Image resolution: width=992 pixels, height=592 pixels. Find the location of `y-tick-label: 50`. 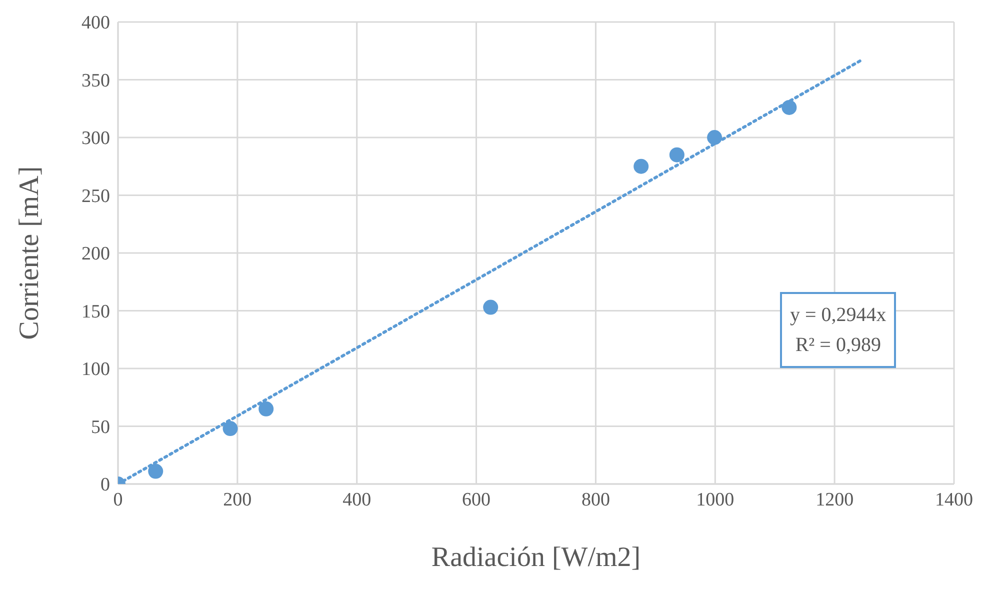

y-tick-label: 50 is located at coordinates (100, 427).